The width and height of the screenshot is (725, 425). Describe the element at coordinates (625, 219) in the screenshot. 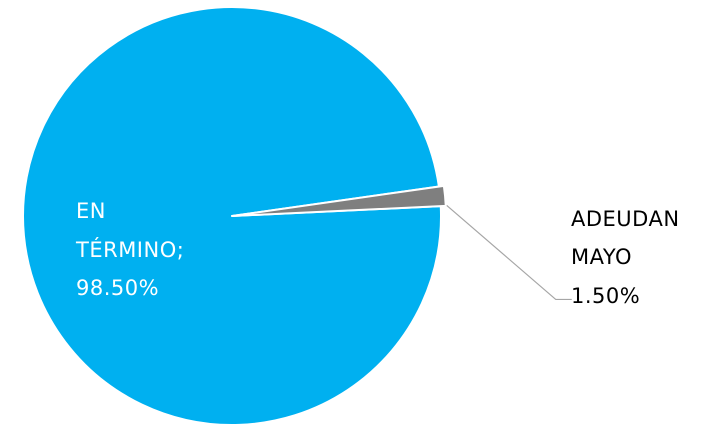

I see `slice-label-adeudan-mayo-line-1: ADEUDAN` at that location.